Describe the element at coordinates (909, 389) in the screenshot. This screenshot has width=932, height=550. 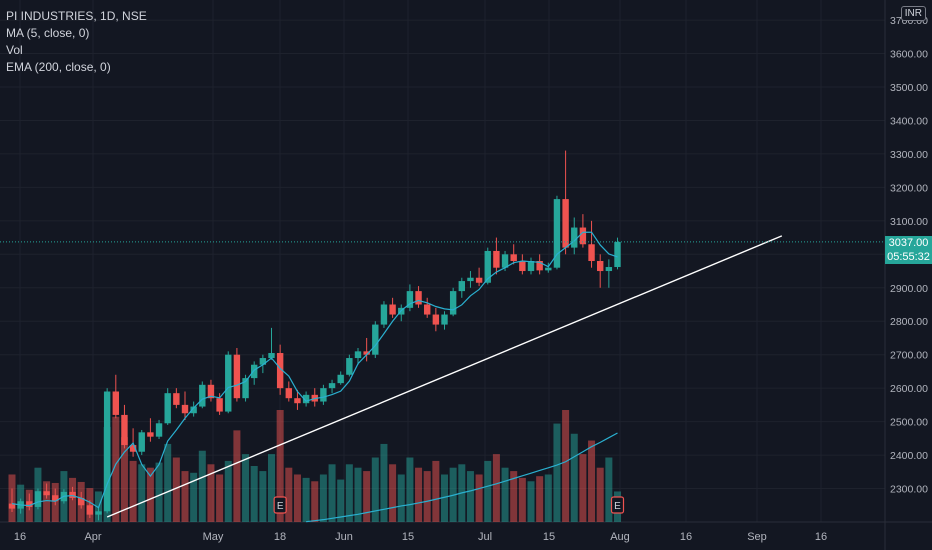
I see `y-tick-label: 2600.00` at that location.